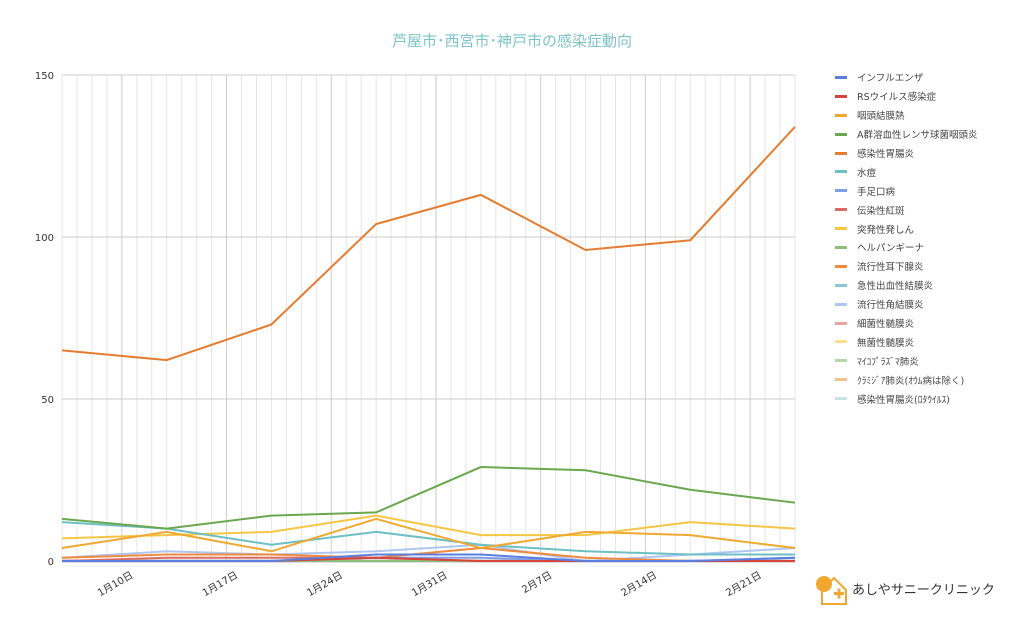 The image size is (1024, 619). What do you see at coordinates (906, 190) in the screenshot?
I see `legend-item: 手足口病` at bounding box center [906, 190].